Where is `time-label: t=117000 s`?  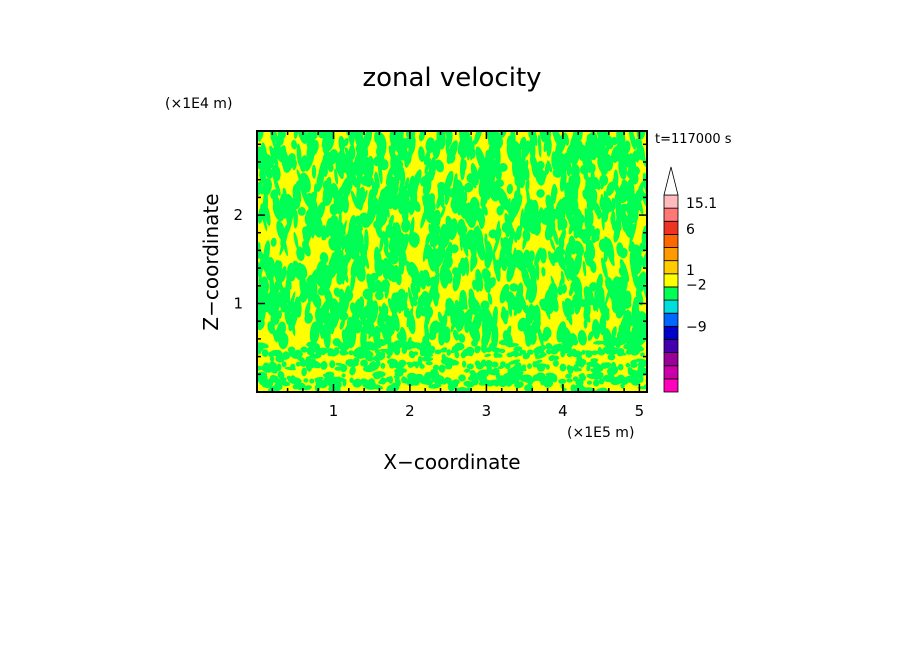
time-label: t=117000 s is located at coordinates (693, 139).